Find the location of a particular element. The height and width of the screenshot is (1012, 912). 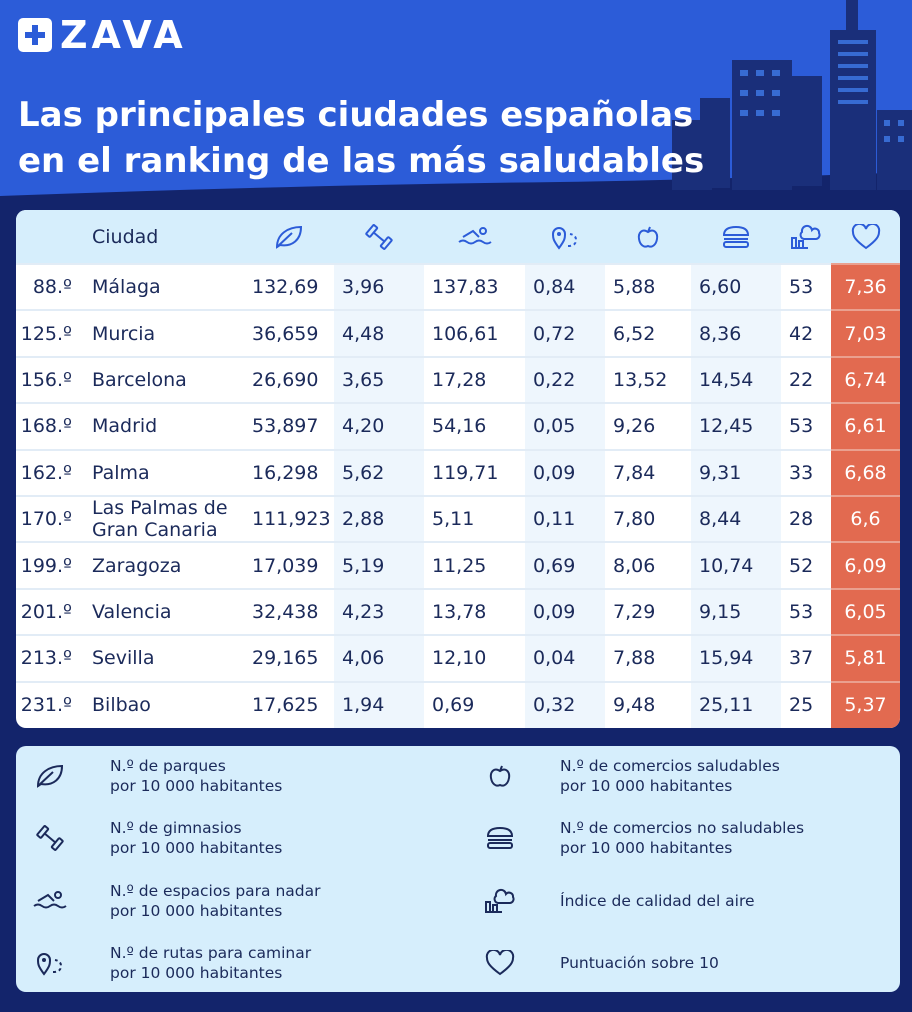

row-parks: 36,659 is located at coordinates (289, 333).